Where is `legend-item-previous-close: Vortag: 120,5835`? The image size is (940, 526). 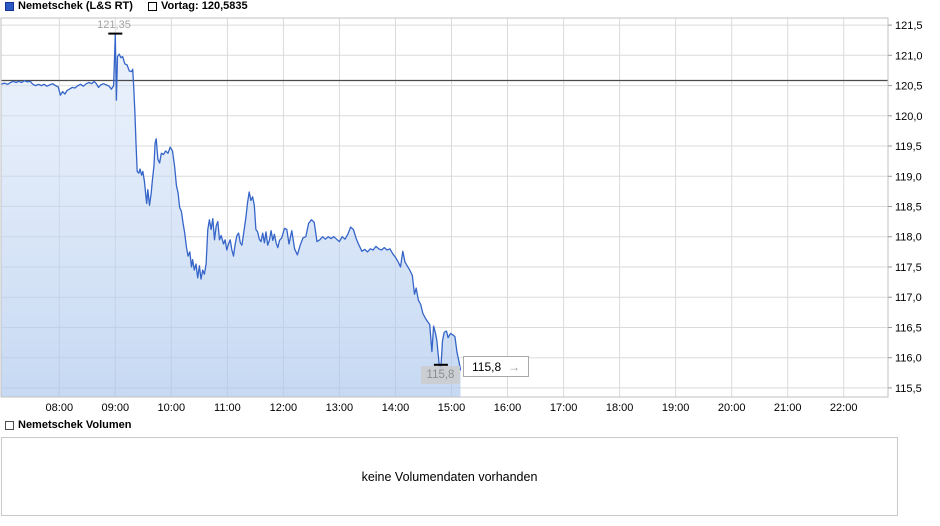 legend-item-previous-close: Vortag: 120,5835 is located at coordinates (198, 6).